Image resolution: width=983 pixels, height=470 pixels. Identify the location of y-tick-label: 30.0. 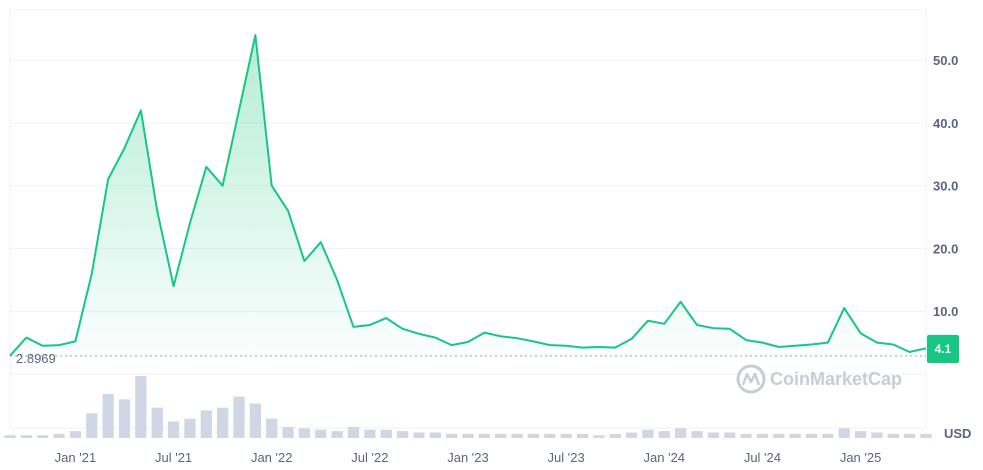
(945, 186).